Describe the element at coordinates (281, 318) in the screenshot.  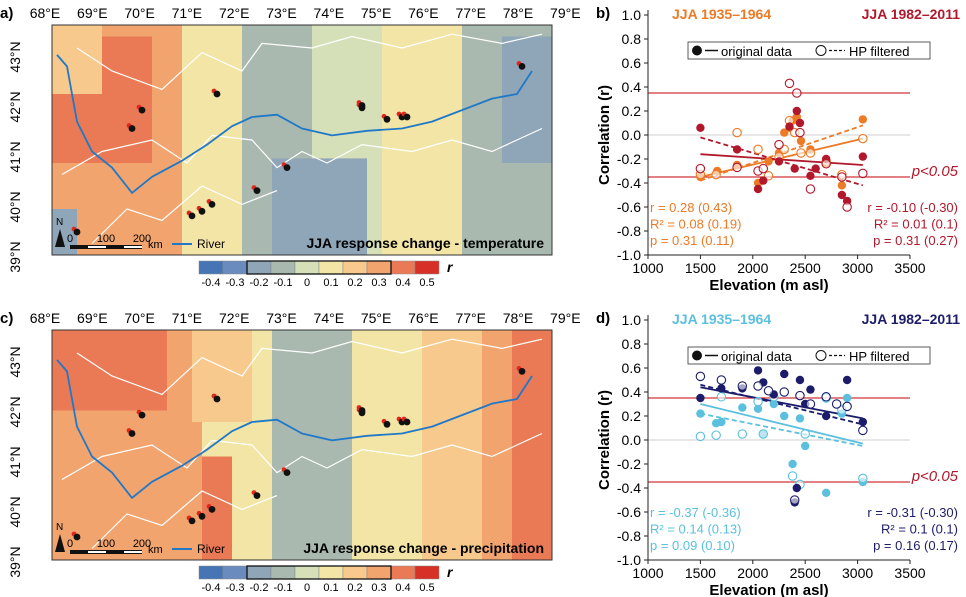
I see `lon-tick: 73°E` at that location.